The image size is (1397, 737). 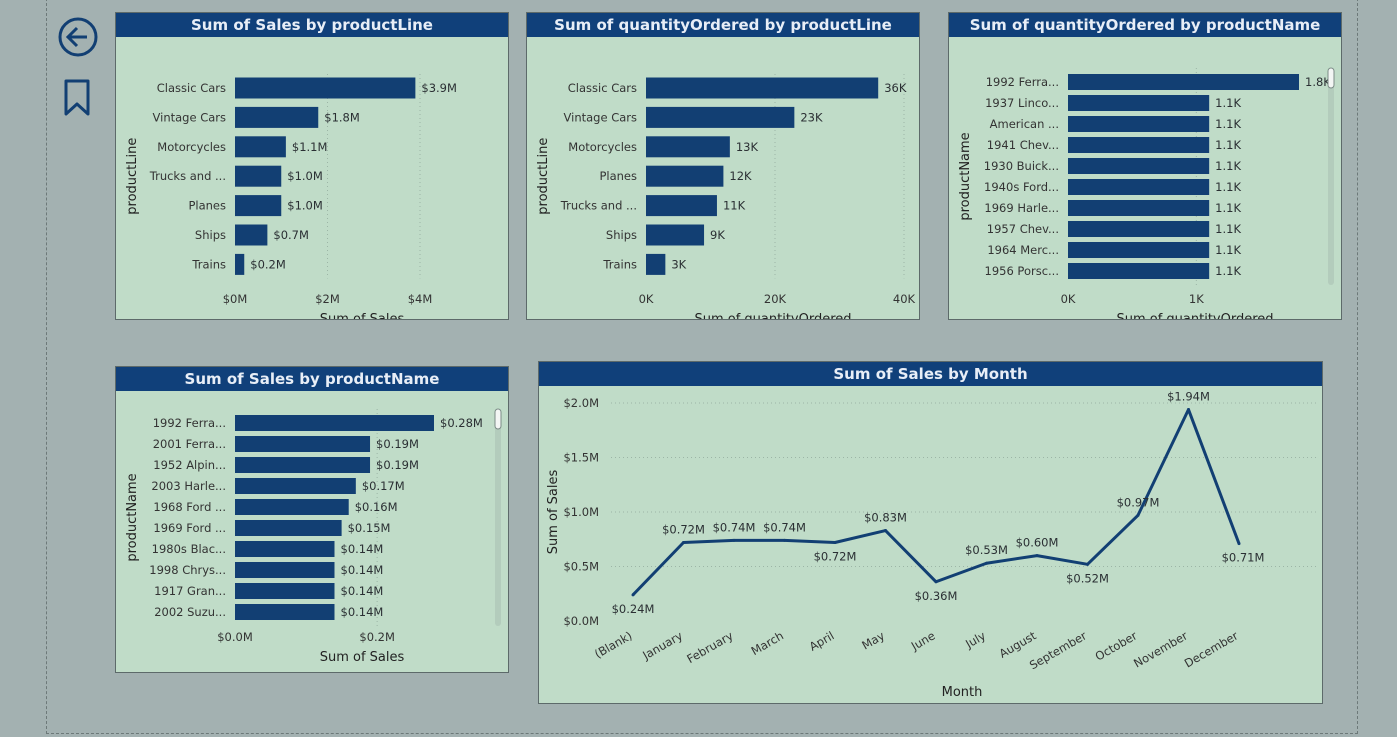 What do you see at coordinates (621, 235) in the screenshot?
I see `category-label: Ships` at bounding box center [621, 235].